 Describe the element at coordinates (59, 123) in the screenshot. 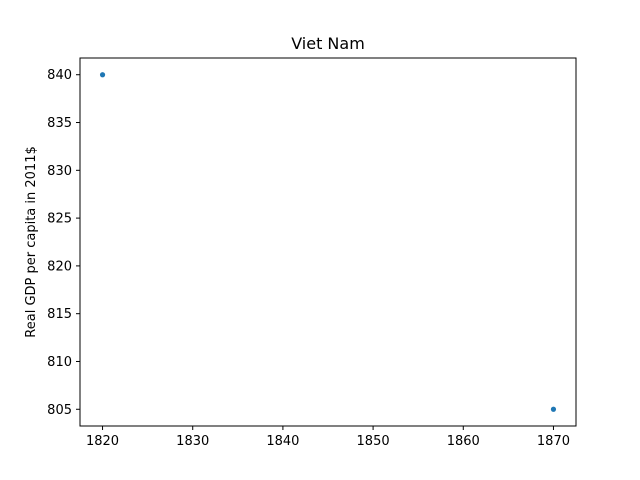

I see `y-tick-label: 835` at that location.